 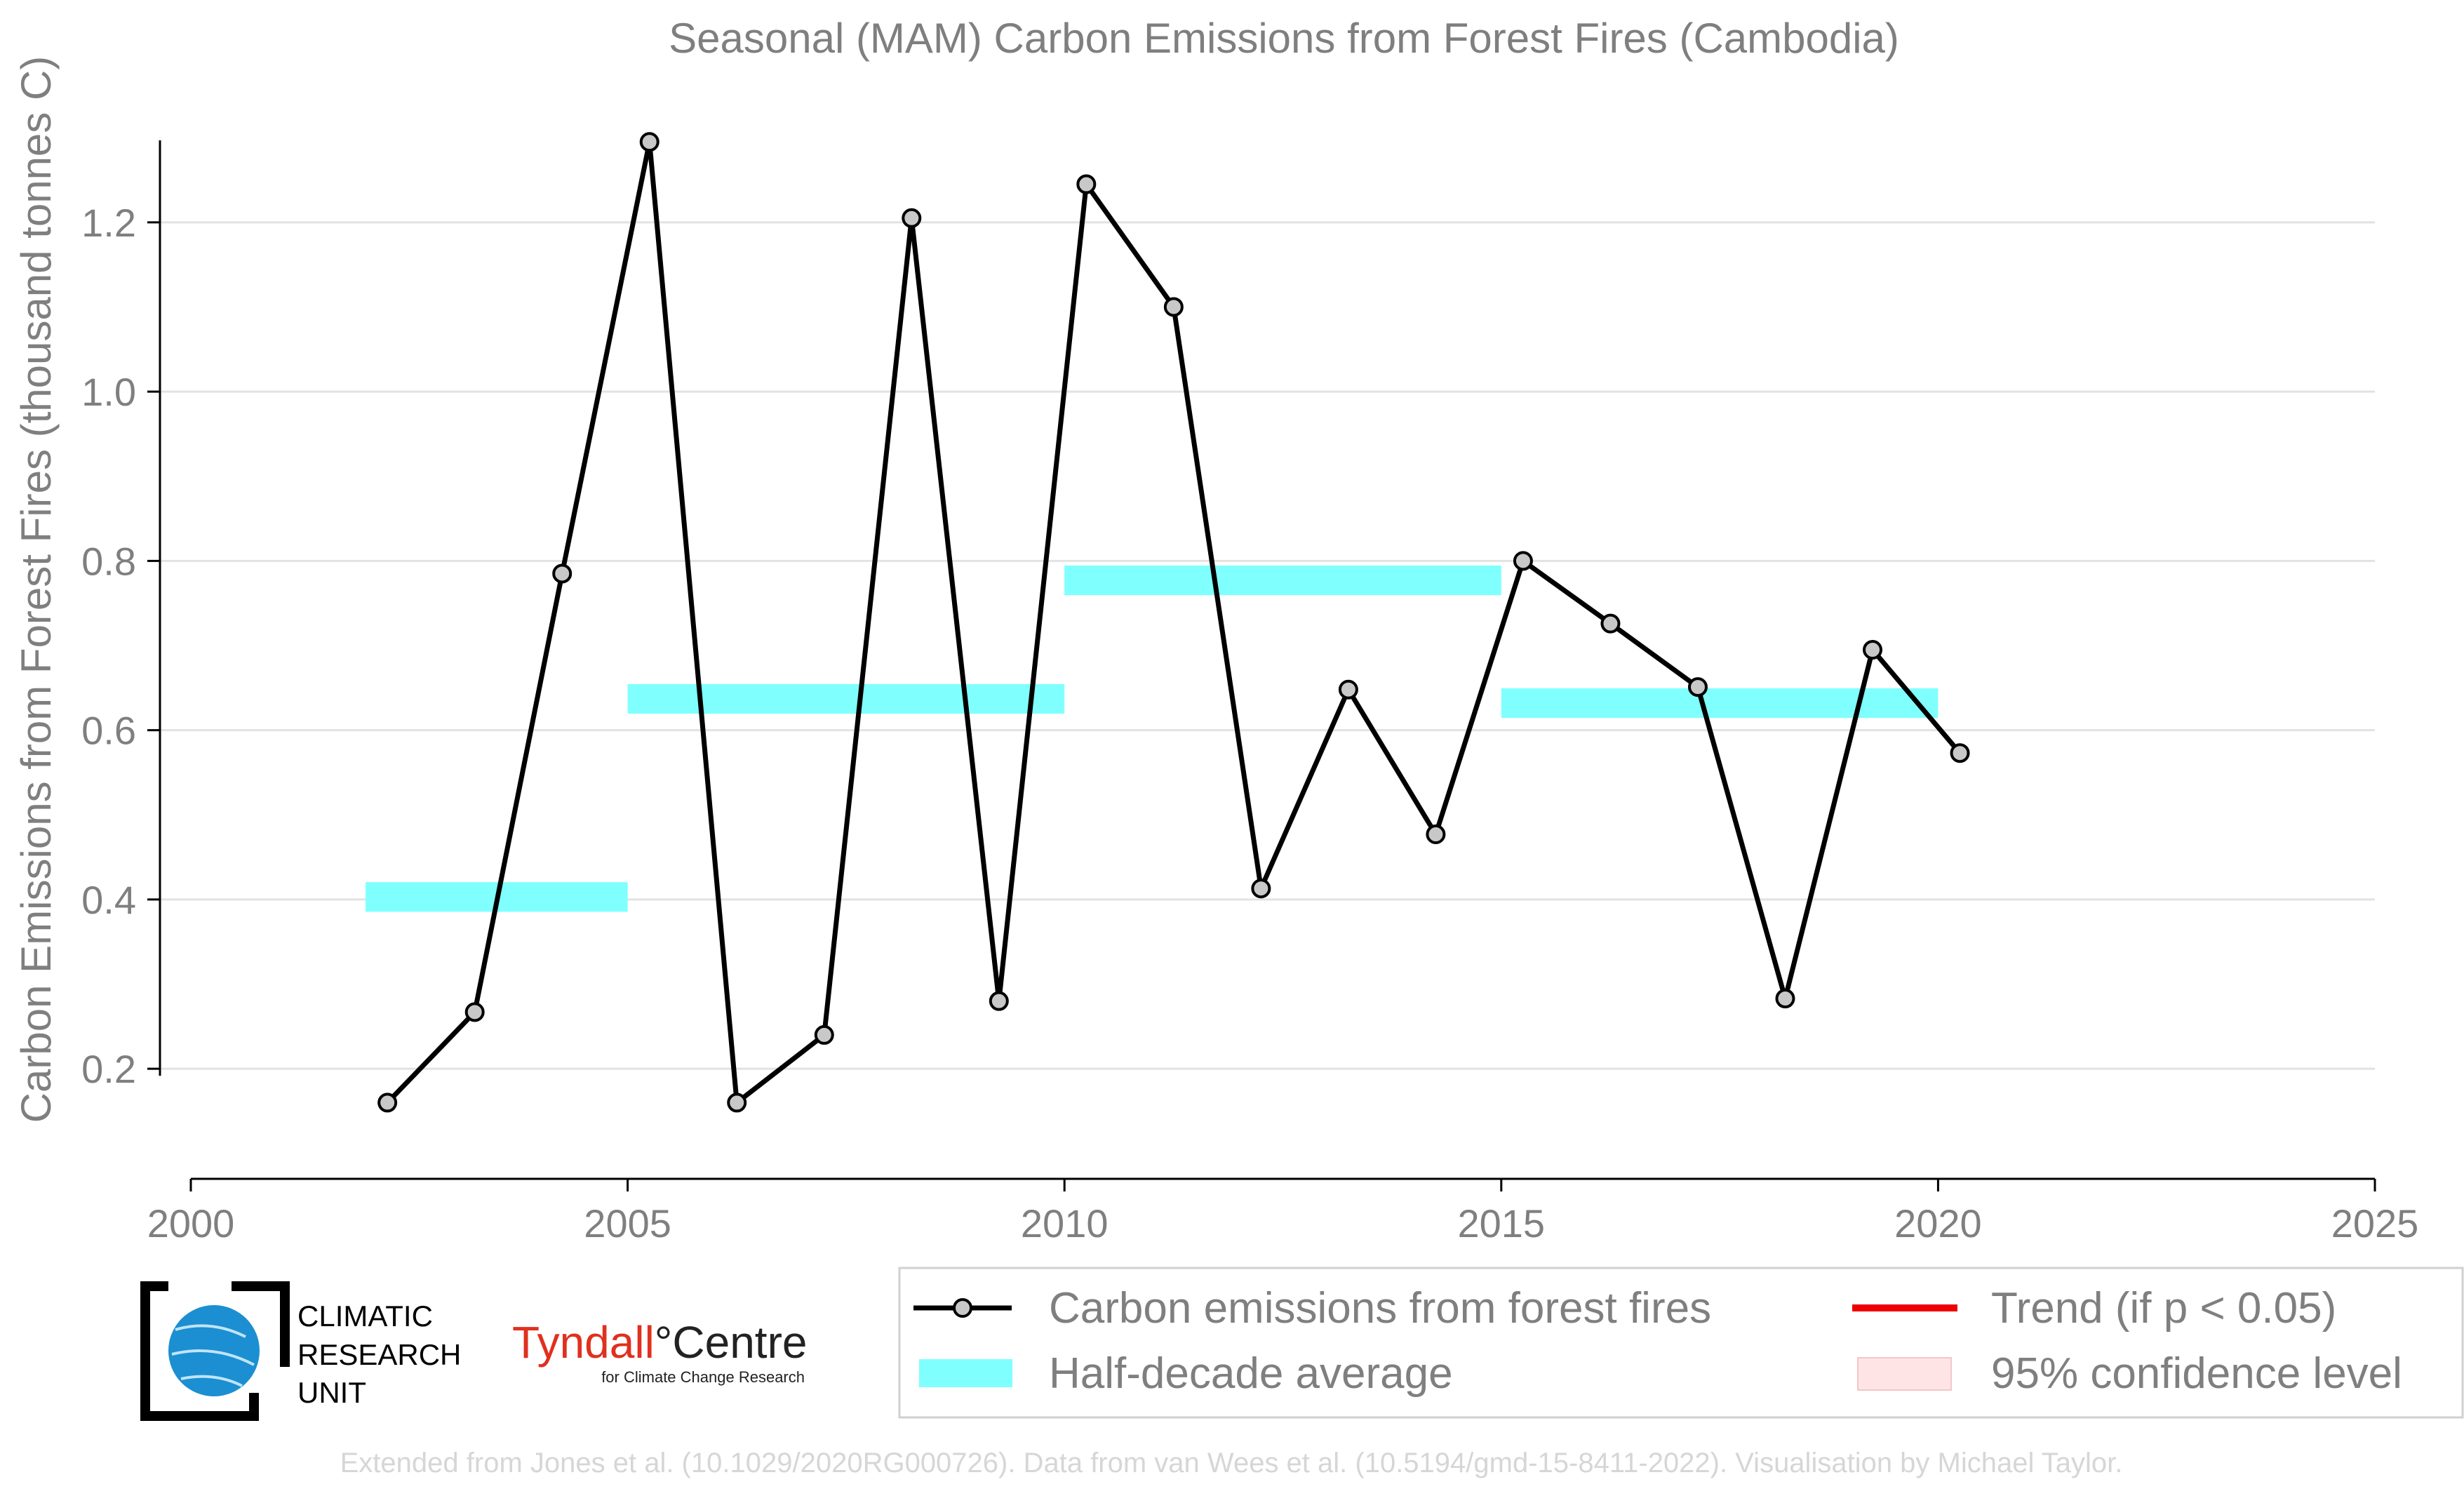 What do you see at coordinates (965, 1373) in the screenshot?
I see `legend-half-decade-swatch` at bounding box center [965, 1373].